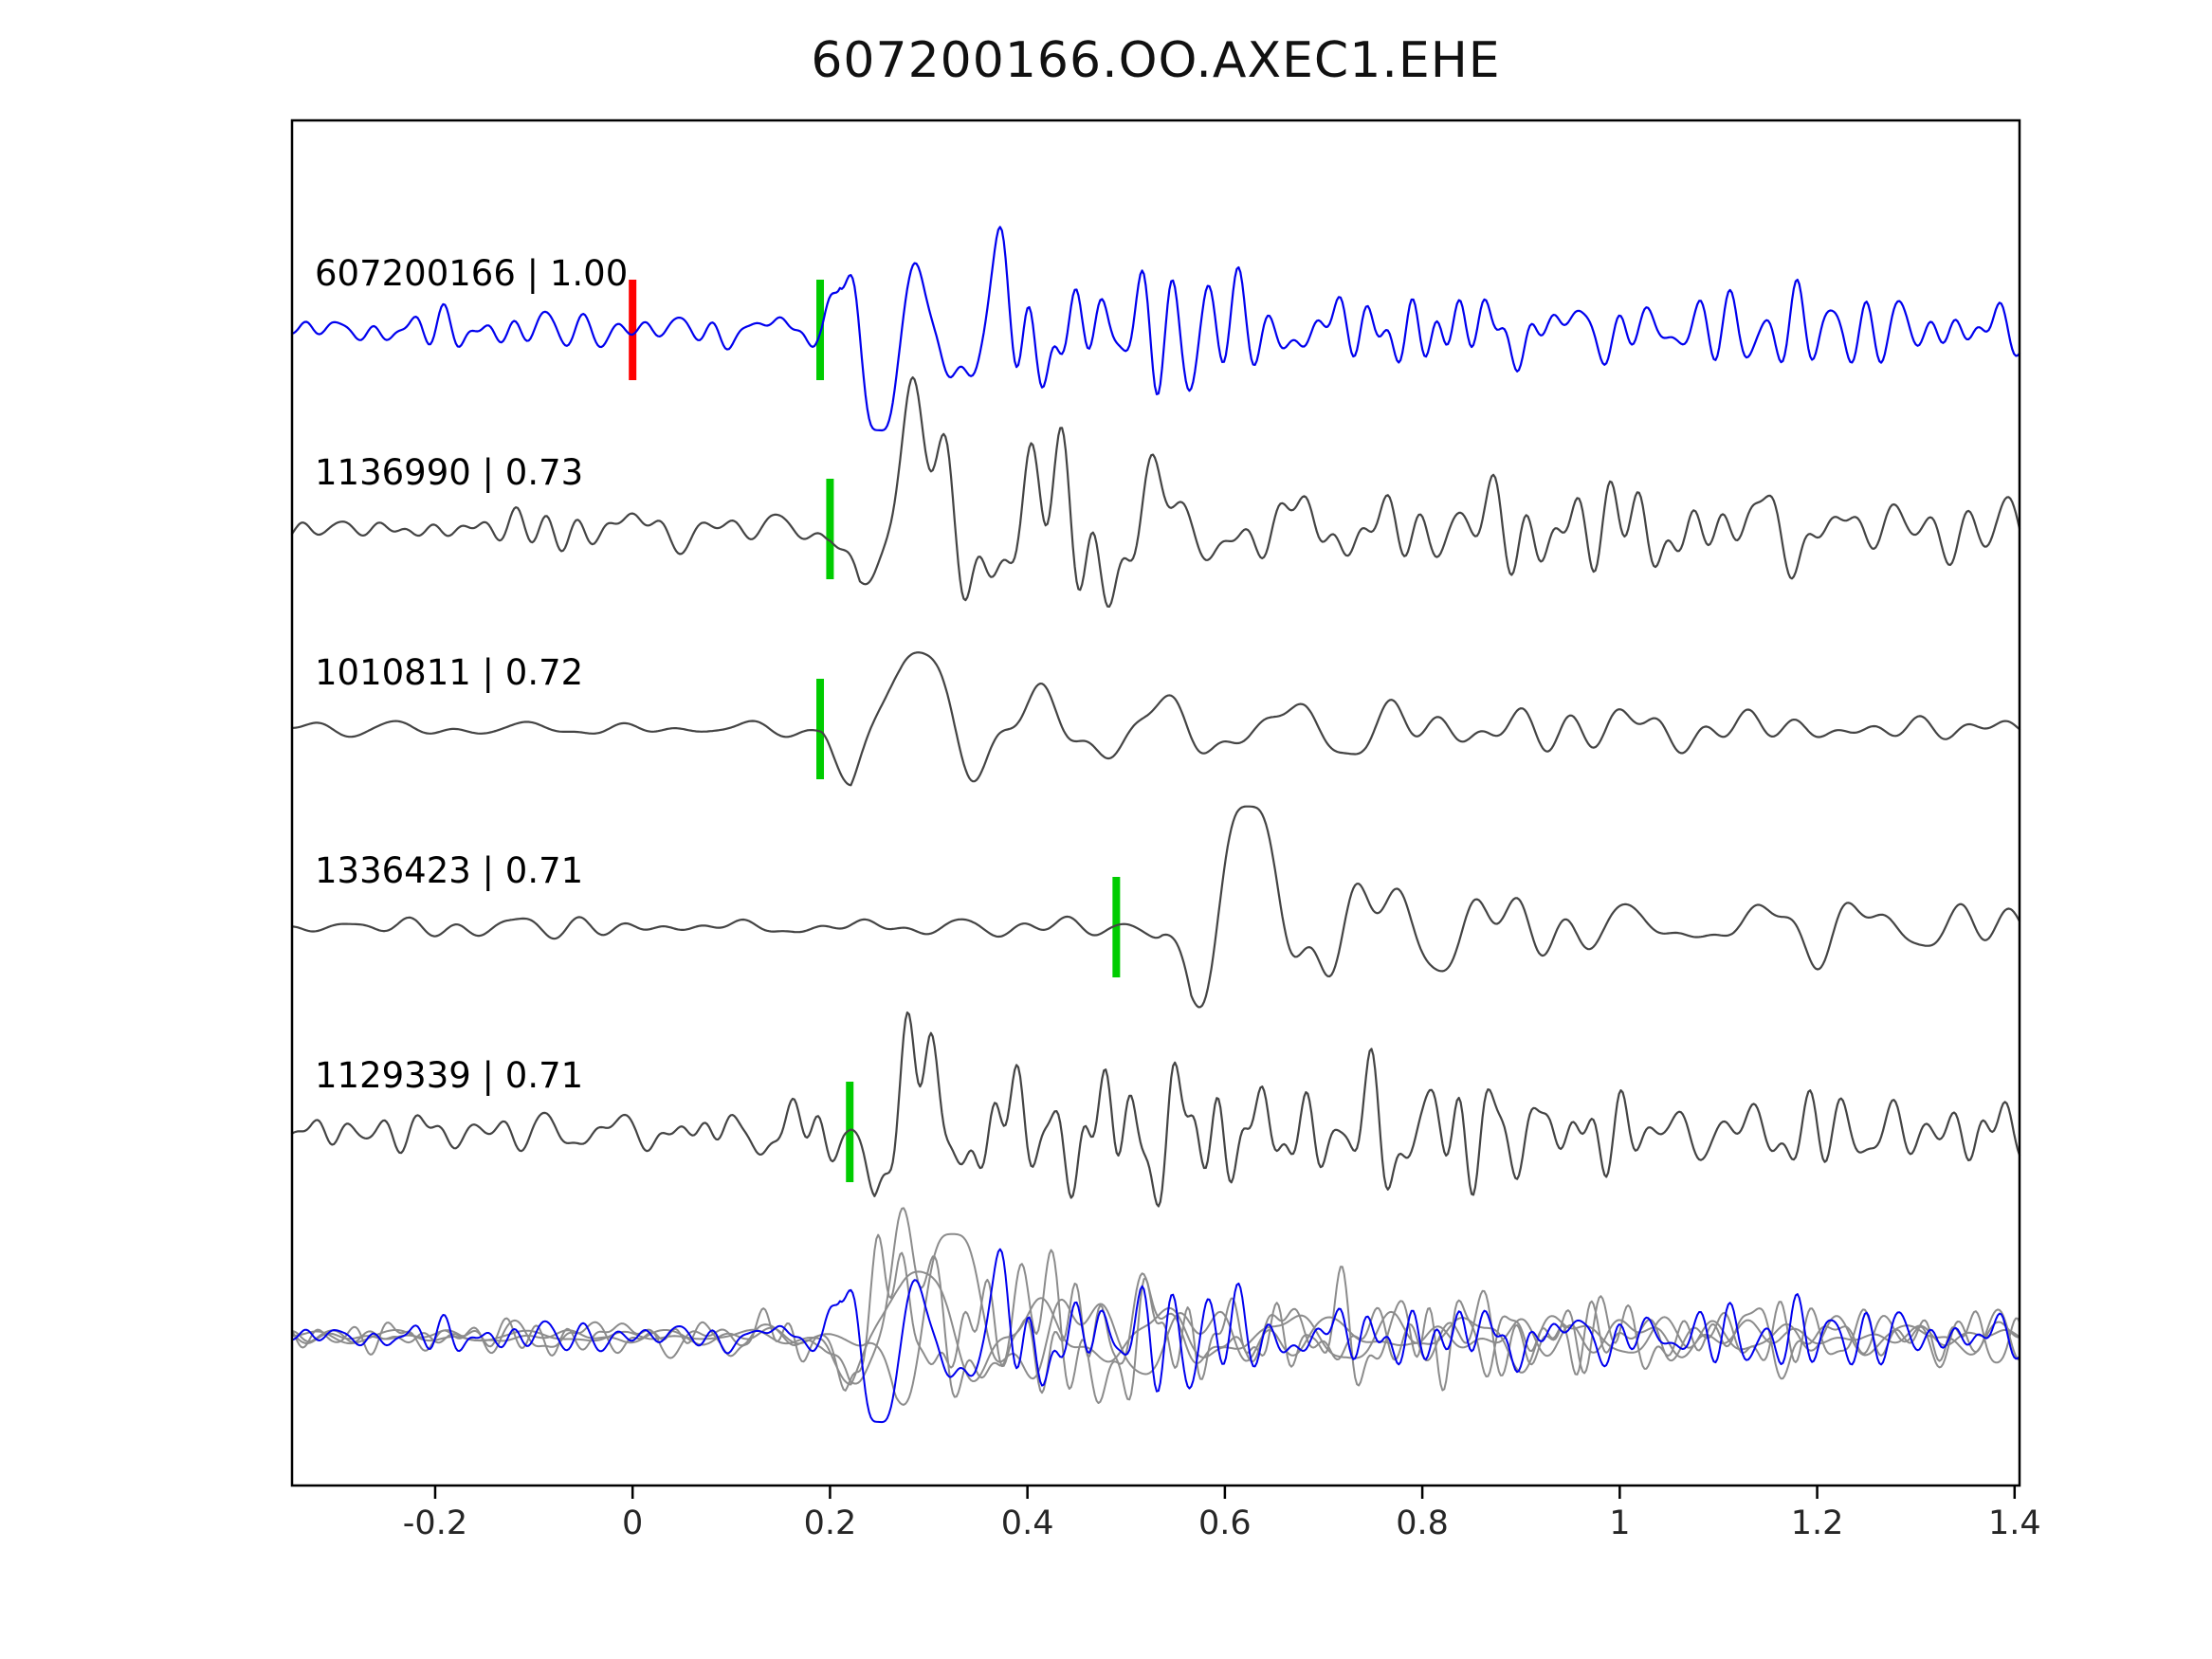 The width and height of the screenshot is (2212, 1659). Describe the element at coordinates (1027, 1523) in the screenshot. I see `x-tick-label-3: 0.4` at that location.